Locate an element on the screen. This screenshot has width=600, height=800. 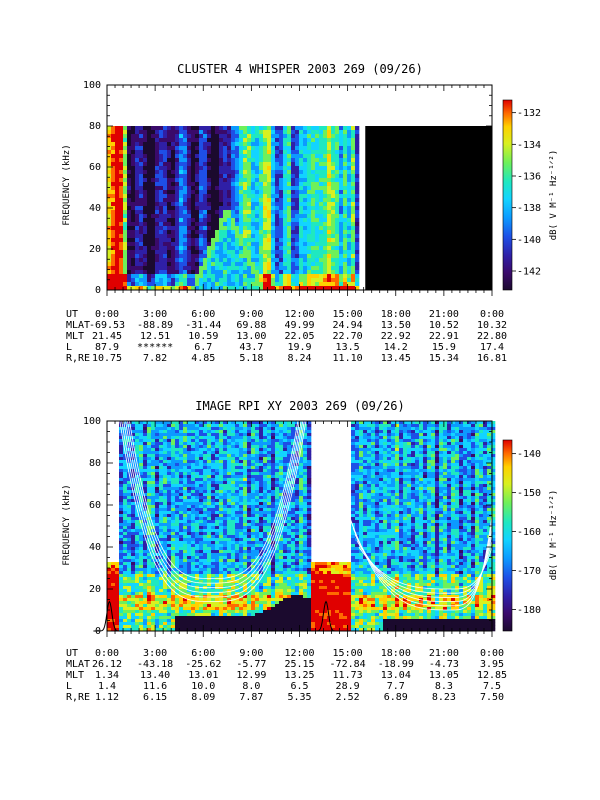
ephemeris-cell: 43.7 is located at coordinates (251, 347).